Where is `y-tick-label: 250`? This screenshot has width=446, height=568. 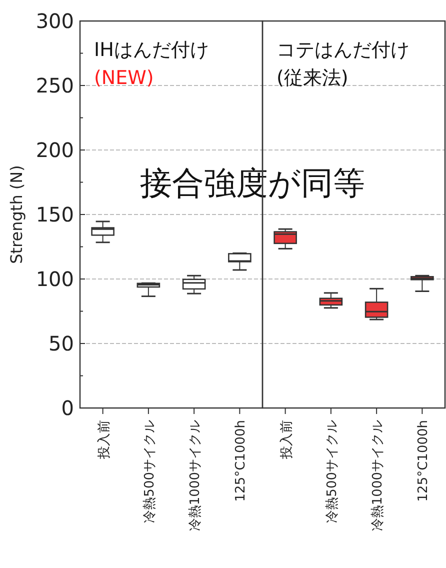
y-tick-label: 250 is located at coordinates (55, 86).